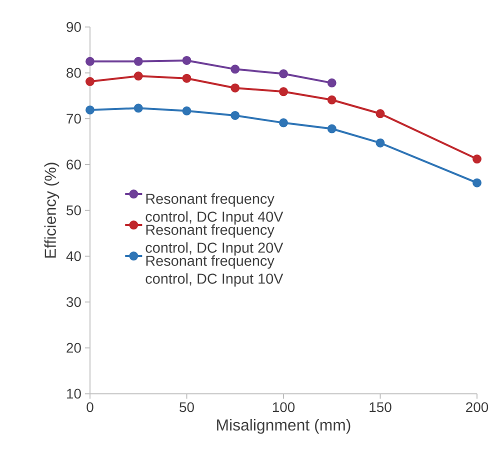 The width and height of the screenshot is (494, 464). I want to click on x-axis-title: Misalignment (mm), so click(283, 426).